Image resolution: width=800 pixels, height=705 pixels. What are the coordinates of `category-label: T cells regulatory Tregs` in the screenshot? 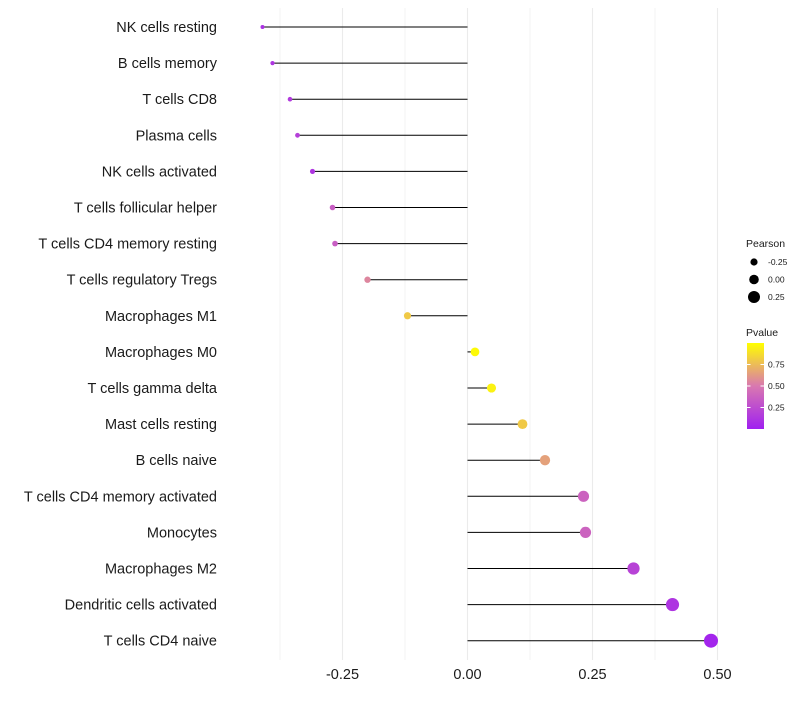 It's located at (142, 281).